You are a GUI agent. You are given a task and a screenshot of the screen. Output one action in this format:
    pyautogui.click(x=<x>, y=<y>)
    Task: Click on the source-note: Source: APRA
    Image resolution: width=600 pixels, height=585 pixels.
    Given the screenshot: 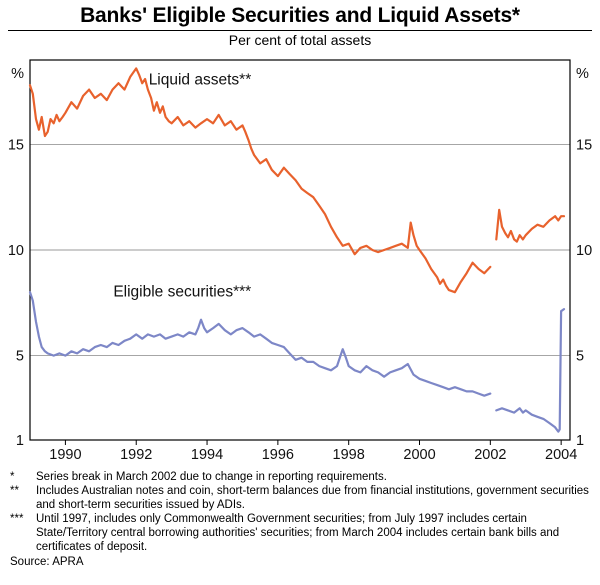 What is the action you would take?
    pyautogui.click(x=47, y=562)
    